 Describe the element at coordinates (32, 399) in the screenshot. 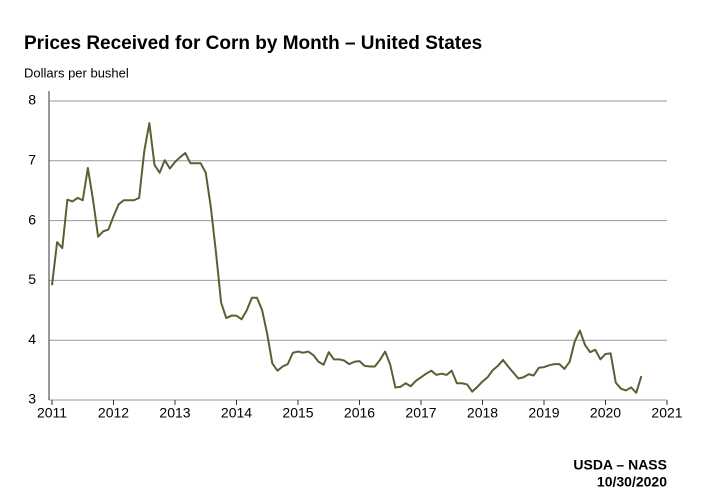

I see `y-tick-label: 3` at that location.